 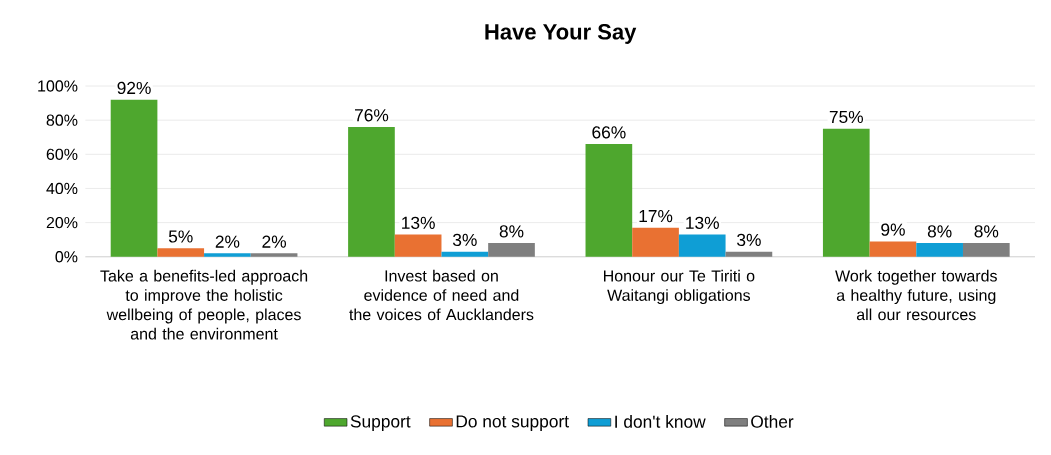 What do you see at coordinates (656, 216) in the screenshot?
I see `data-label: 17%` at bounding box center [656, 216].